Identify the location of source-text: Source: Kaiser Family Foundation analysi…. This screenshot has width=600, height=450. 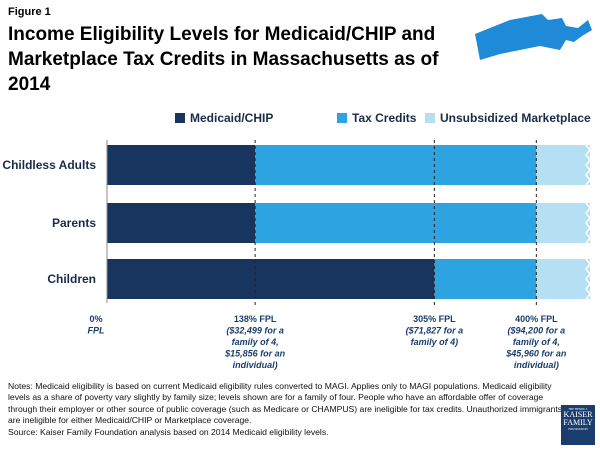
(168, 431).